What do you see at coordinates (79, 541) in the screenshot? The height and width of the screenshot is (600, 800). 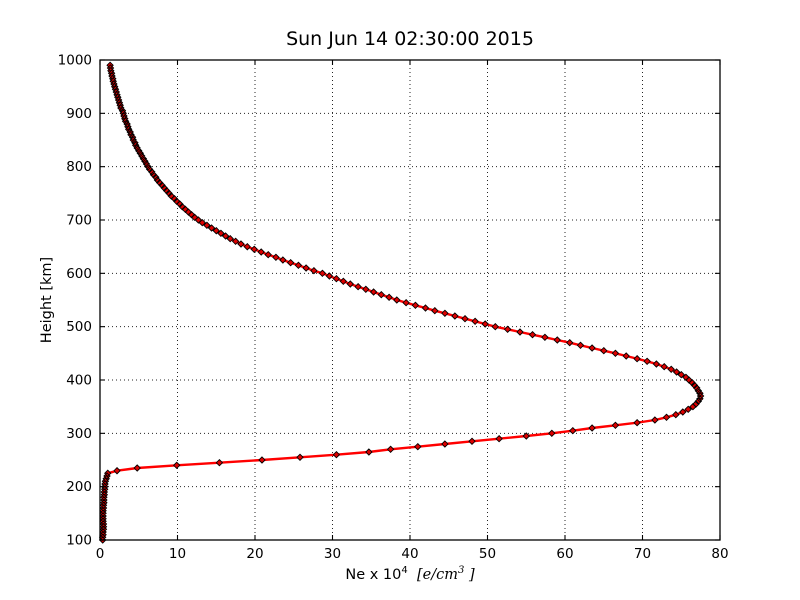 I see `y-tick-label: 100` at bounding box center [79, 541].